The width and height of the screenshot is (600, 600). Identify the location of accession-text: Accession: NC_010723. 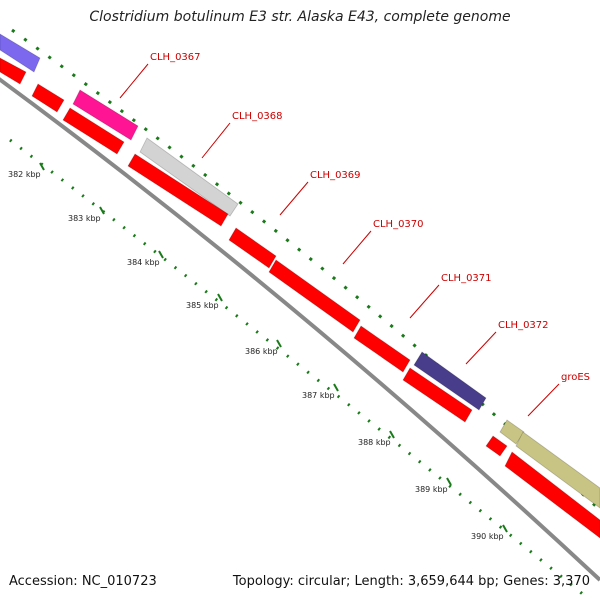
(83, 581).